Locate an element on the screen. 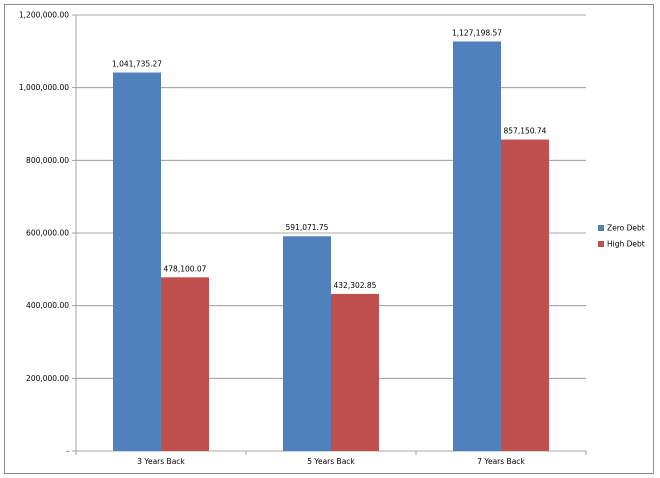  y-tick-label: 1,000,000.00 is located at coordinates (44, 87).